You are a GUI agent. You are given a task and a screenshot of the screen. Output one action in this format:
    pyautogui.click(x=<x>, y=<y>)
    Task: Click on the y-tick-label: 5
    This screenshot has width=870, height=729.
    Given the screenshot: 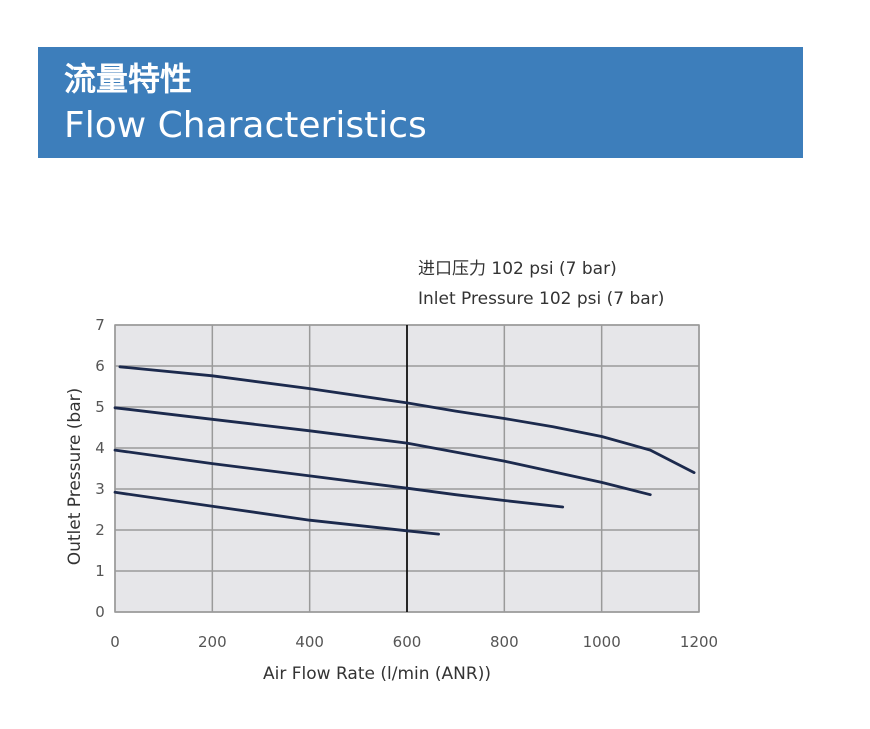 What is the action you would take?
    pyautogui.click(x=100, y=407)
    